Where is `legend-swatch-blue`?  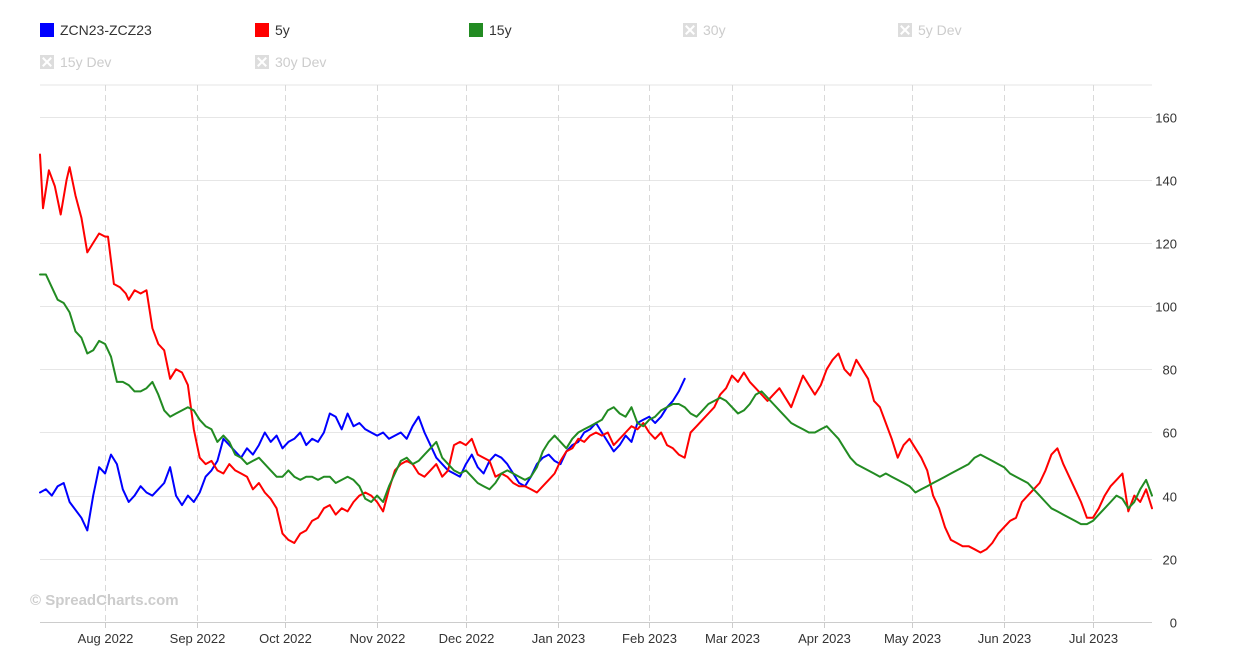
legend-swatch-blue is located at coordinates (47, 30).